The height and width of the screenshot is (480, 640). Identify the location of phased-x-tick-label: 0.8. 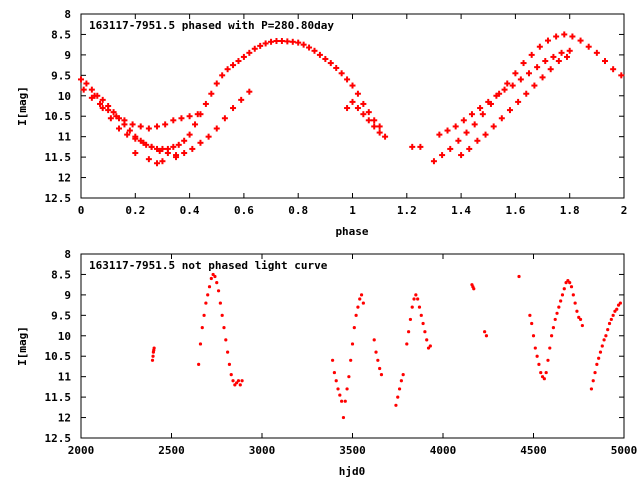
(298, 210).